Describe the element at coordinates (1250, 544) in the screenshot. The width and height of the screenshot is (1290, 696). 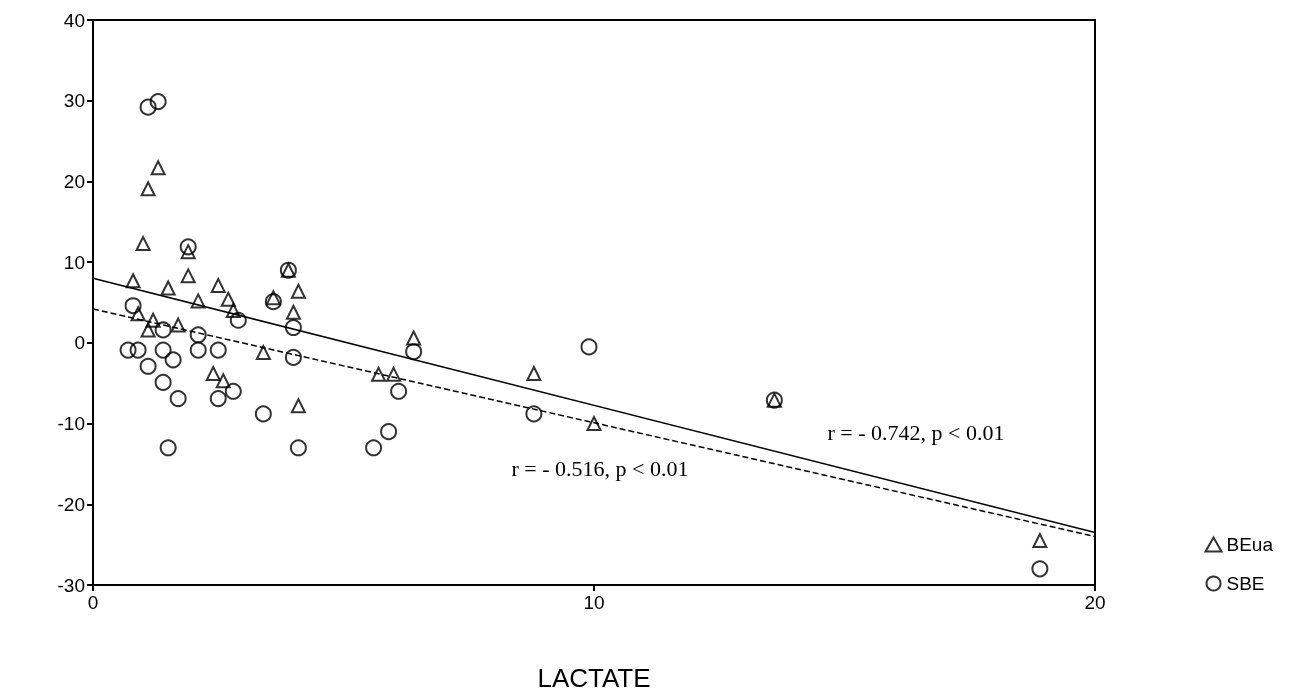
I see `legend-label: BEua` at that location.